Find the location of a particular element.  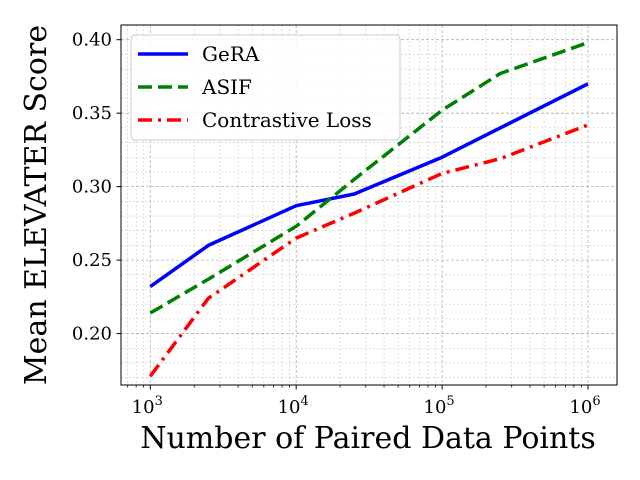

x-axis-label: Number of Paired Data Points is located at coordinates (368, 438).